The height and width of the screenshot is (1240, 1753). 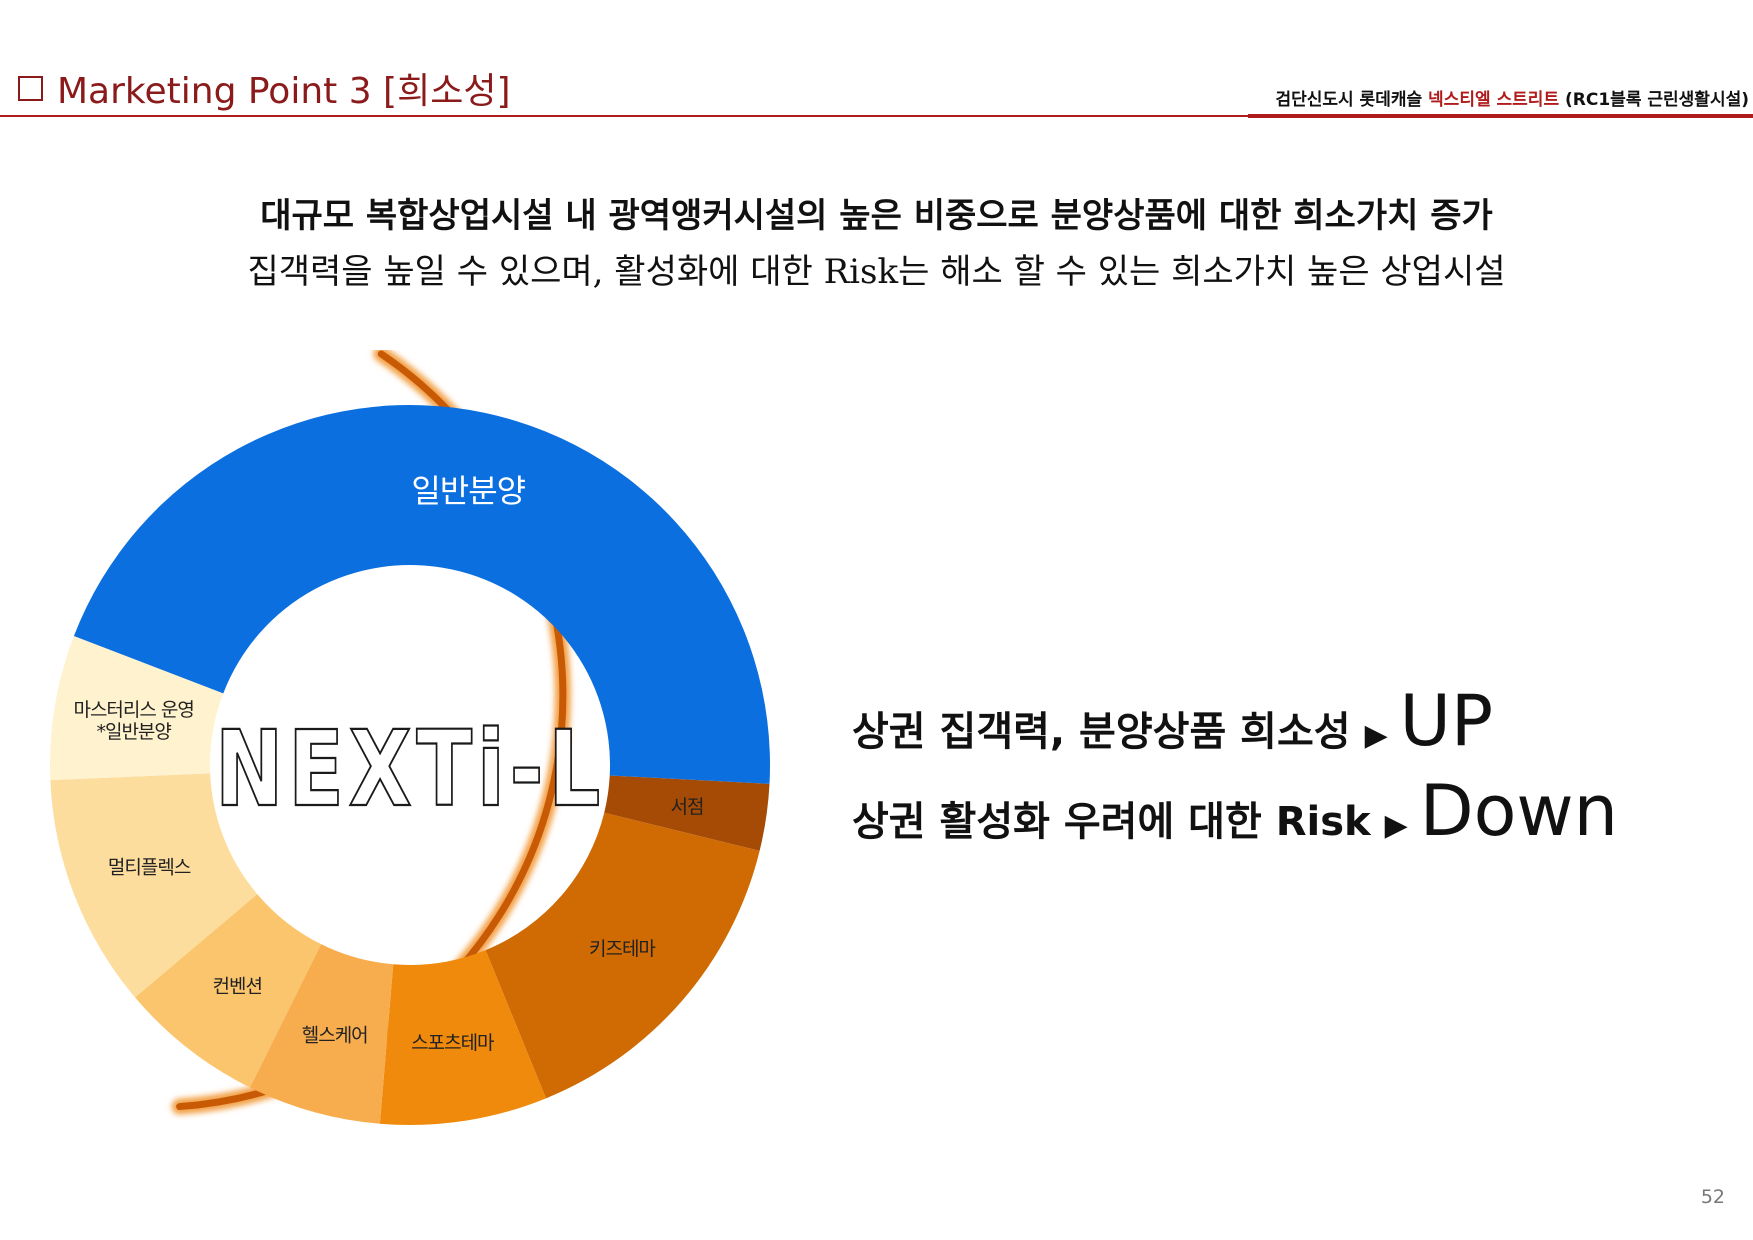 I want to click on slice-label-7: 일반분양, so click(x=468, y=491).